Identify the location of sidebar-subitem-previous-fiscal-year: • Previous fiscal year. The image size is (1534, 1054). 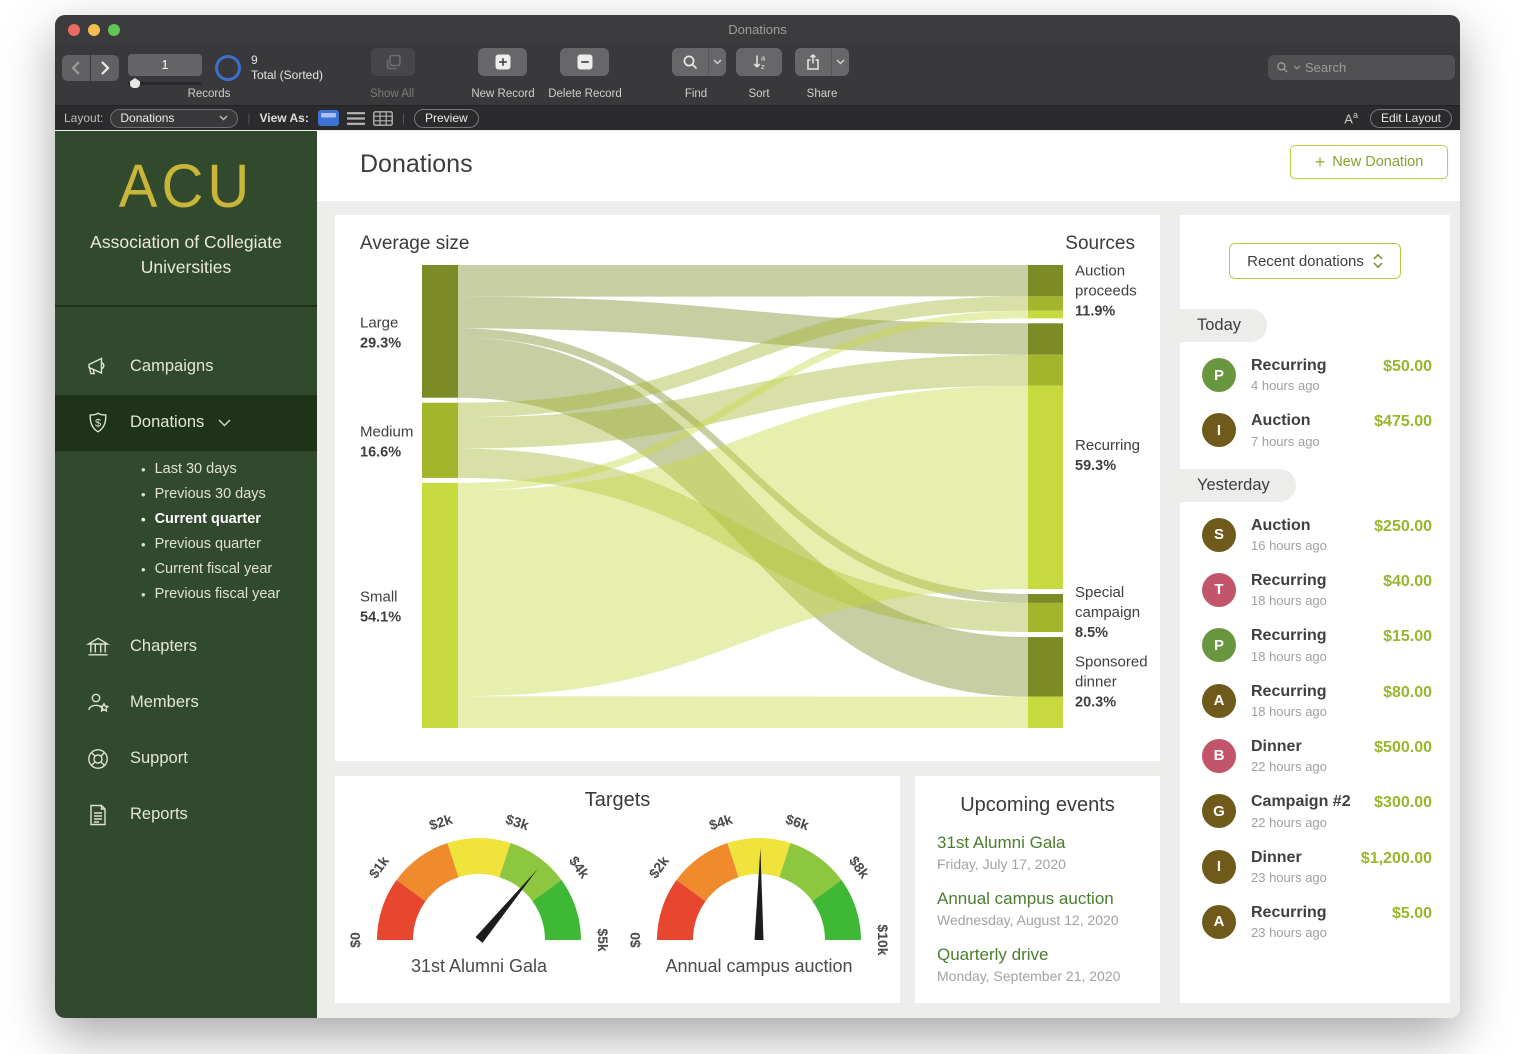
(211, 594).